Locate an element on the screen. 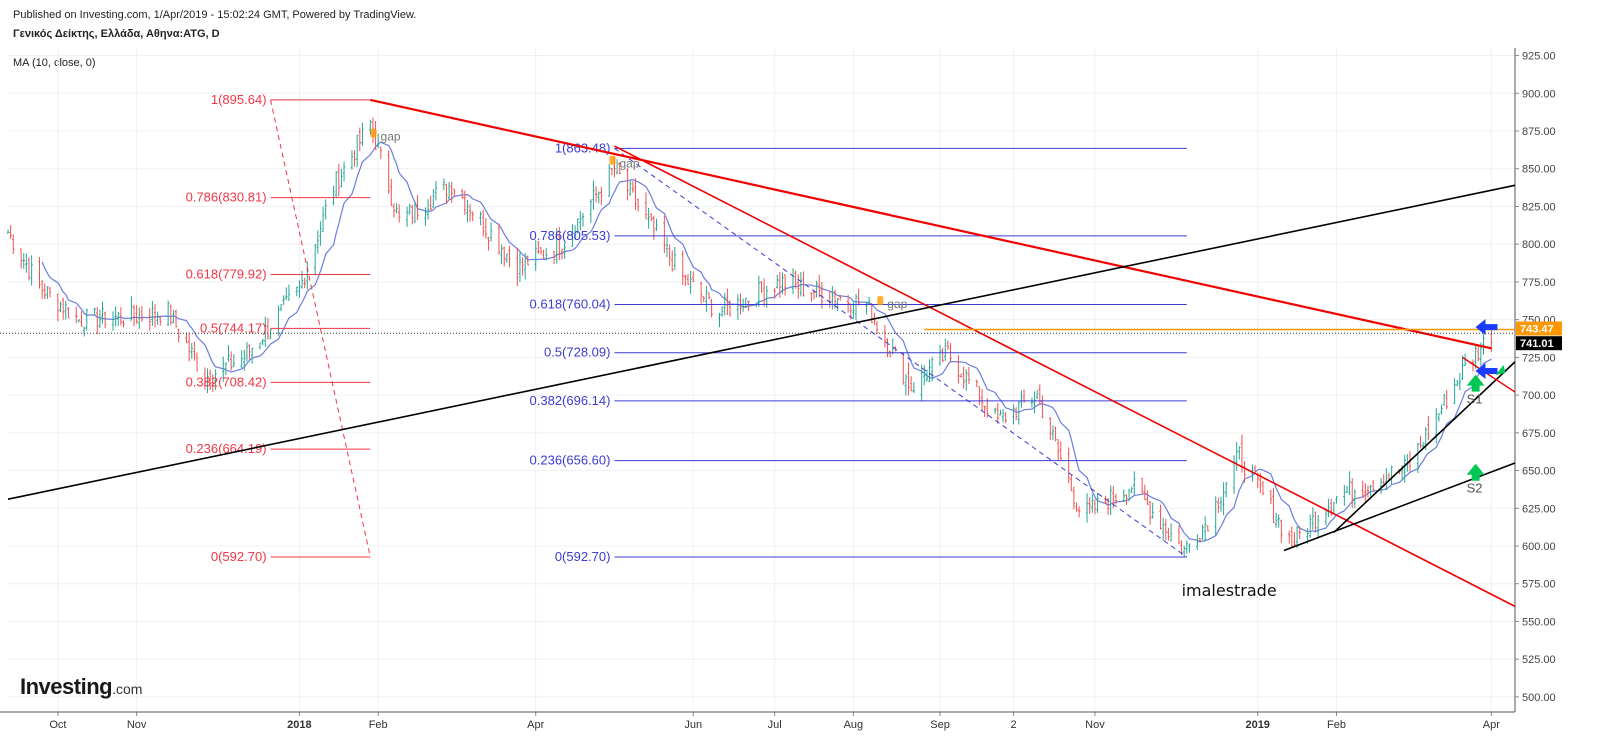 The height and width of the screenshot is (752, 1600). price-tag-orange-text: 743.47 is located at coordinates (1537, 329).